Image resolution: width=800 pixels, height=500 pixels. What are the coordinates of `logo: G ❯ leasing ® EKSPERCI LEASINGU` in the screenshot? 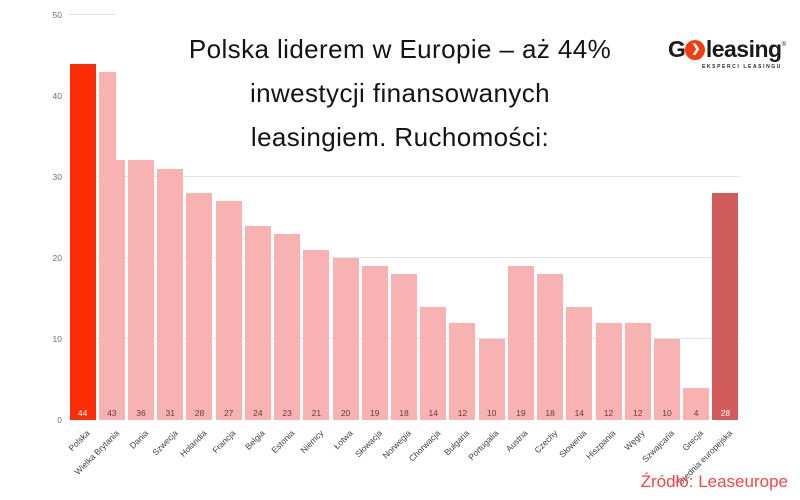 It's located at (727, 53).